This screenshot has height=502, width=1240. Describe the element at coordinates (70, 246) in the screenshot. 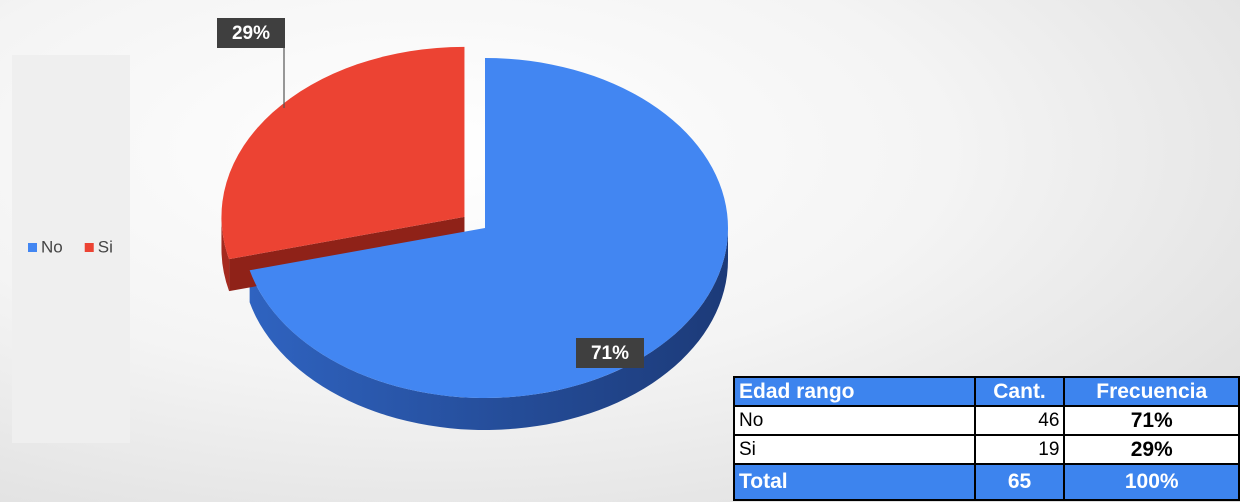

I see `legend: No Si` at that location.